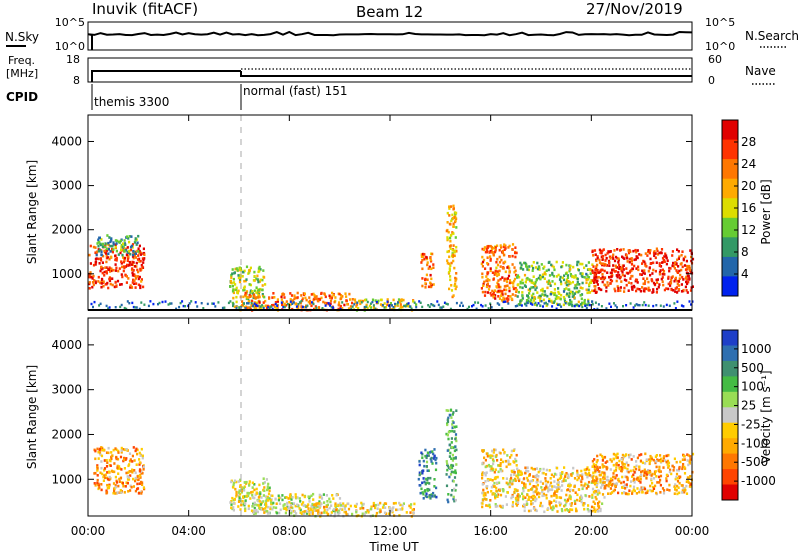 The width and height of the screenshot is (800, 554). What do you see at coordinates (730, 247) in the screenshot?
I see `power-colorbar-swatch` at bounding box center [730, 247].